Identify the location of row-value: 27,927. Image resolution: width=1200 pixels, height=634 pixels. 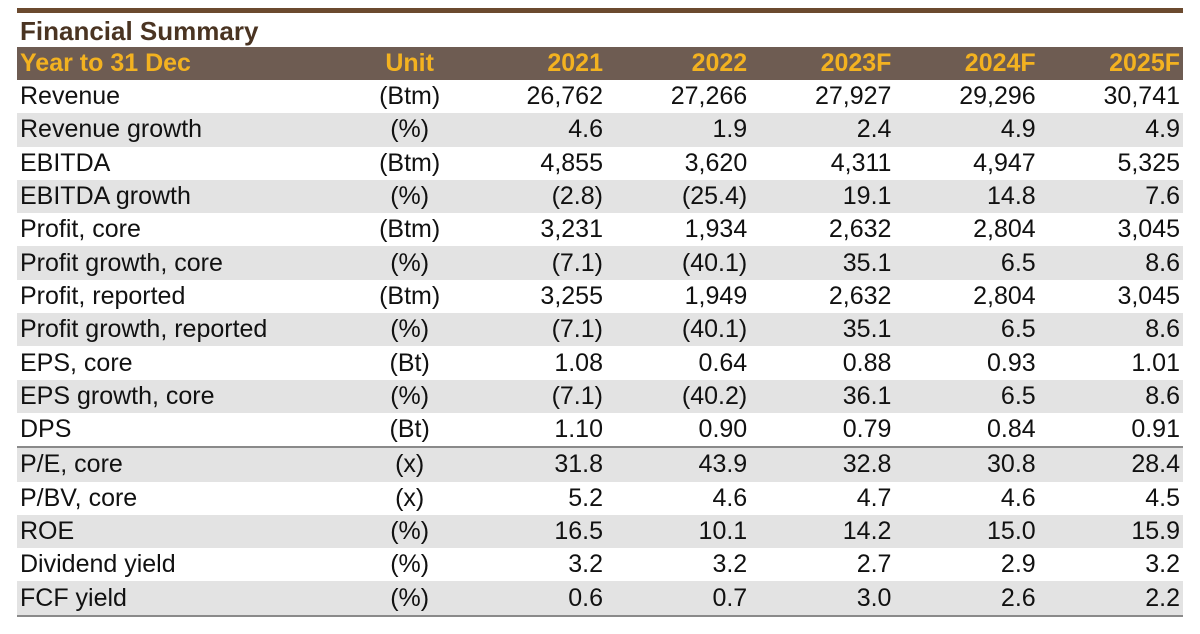
(853, 96).